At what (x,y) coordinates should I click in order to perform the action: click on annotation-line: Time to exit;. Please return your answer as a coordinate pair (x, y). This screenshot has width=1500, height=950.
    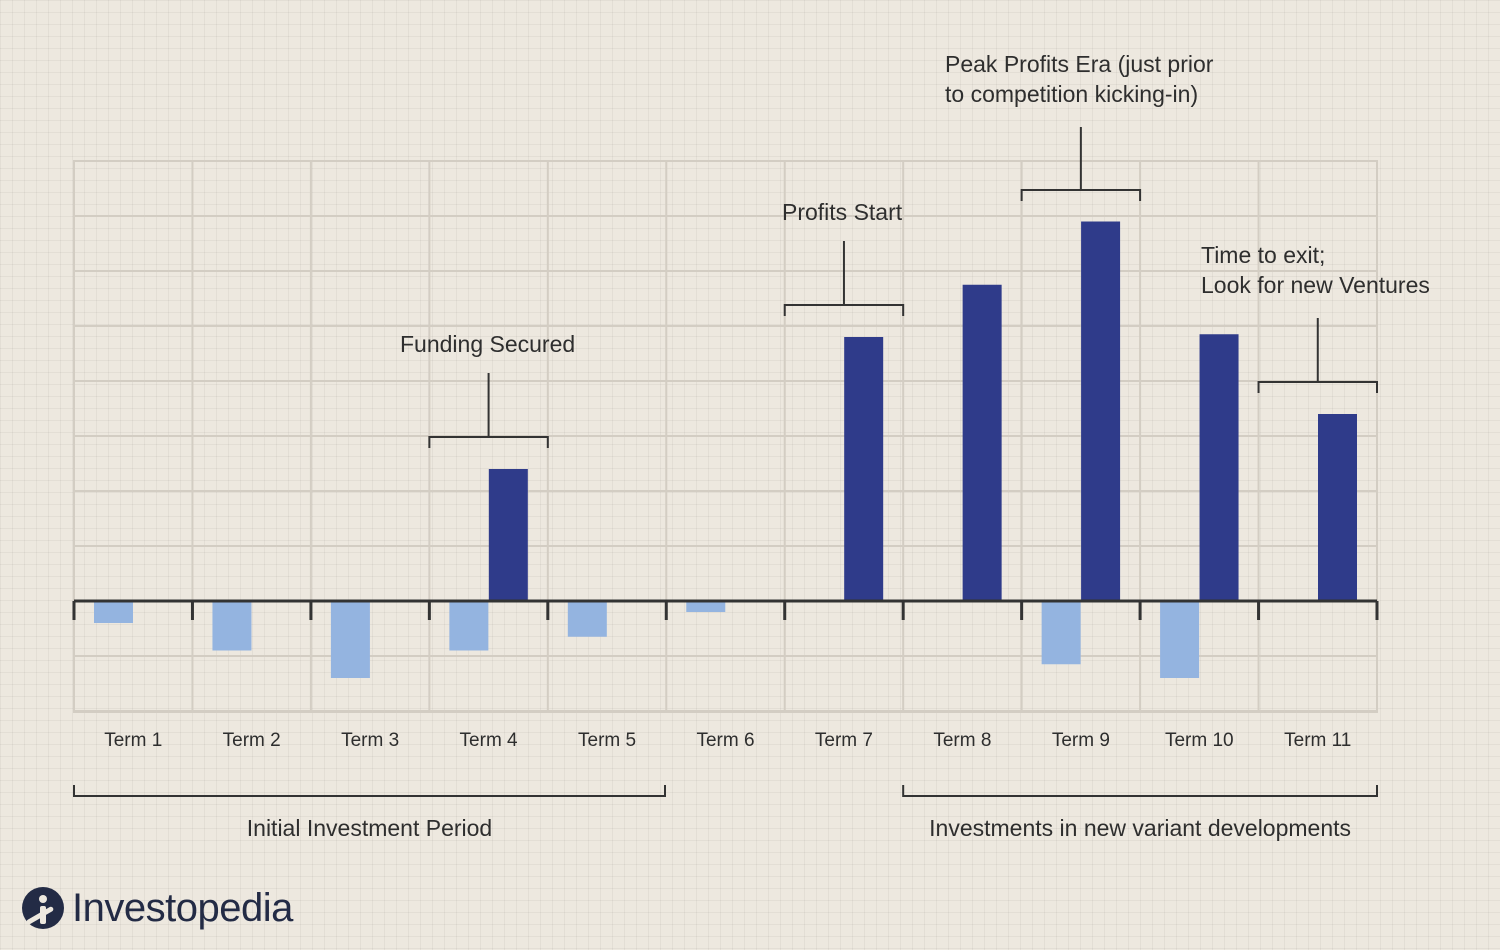
    Looking at the image, I should click on (1263, 255).